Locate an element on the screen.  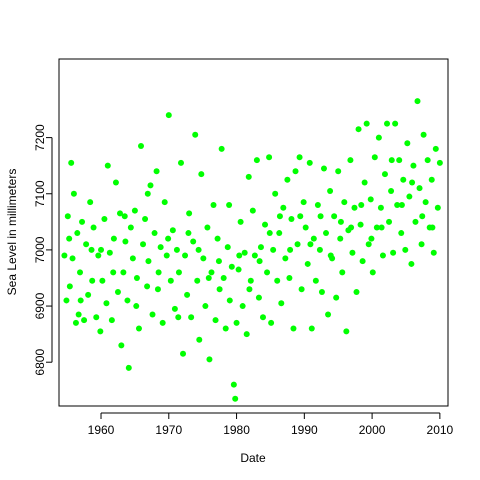
y-tick-label: 6800 is located at coordinates (40, 362).